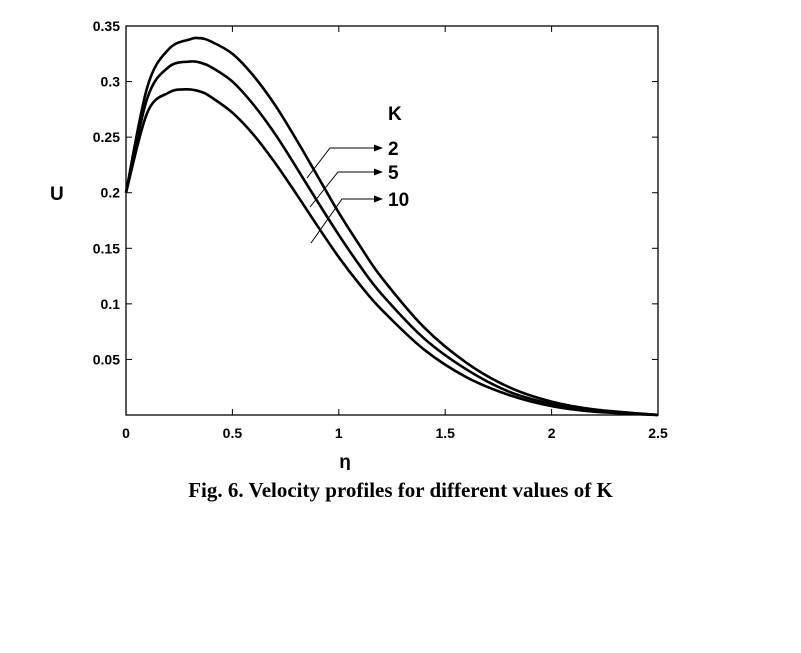  What do you see at coordinates (111, 82) in the screenshot?
I see `y-tick-label: 0.3` at bounding box center [111, 82].